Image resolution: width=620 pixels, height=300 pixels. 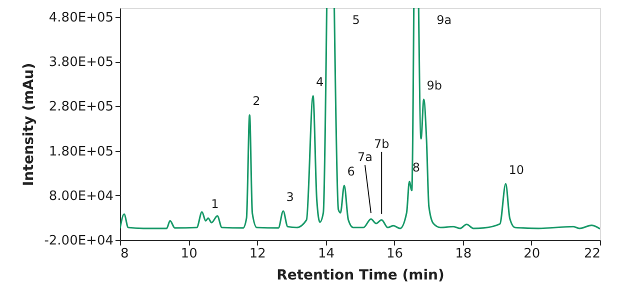 What do you see at coordinates (81, 18) in the screenshot?
I see `y-tick-label: 4.80E+05` at bounding box center [81, 18].